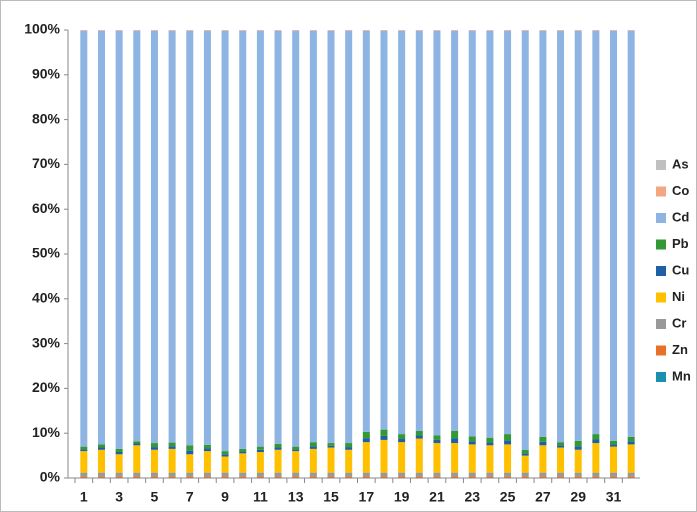 The image size is (697, 512). Describe the element at coordinates (472, 497) in the screenshot. I see `x-tick-label: 23` at that location.